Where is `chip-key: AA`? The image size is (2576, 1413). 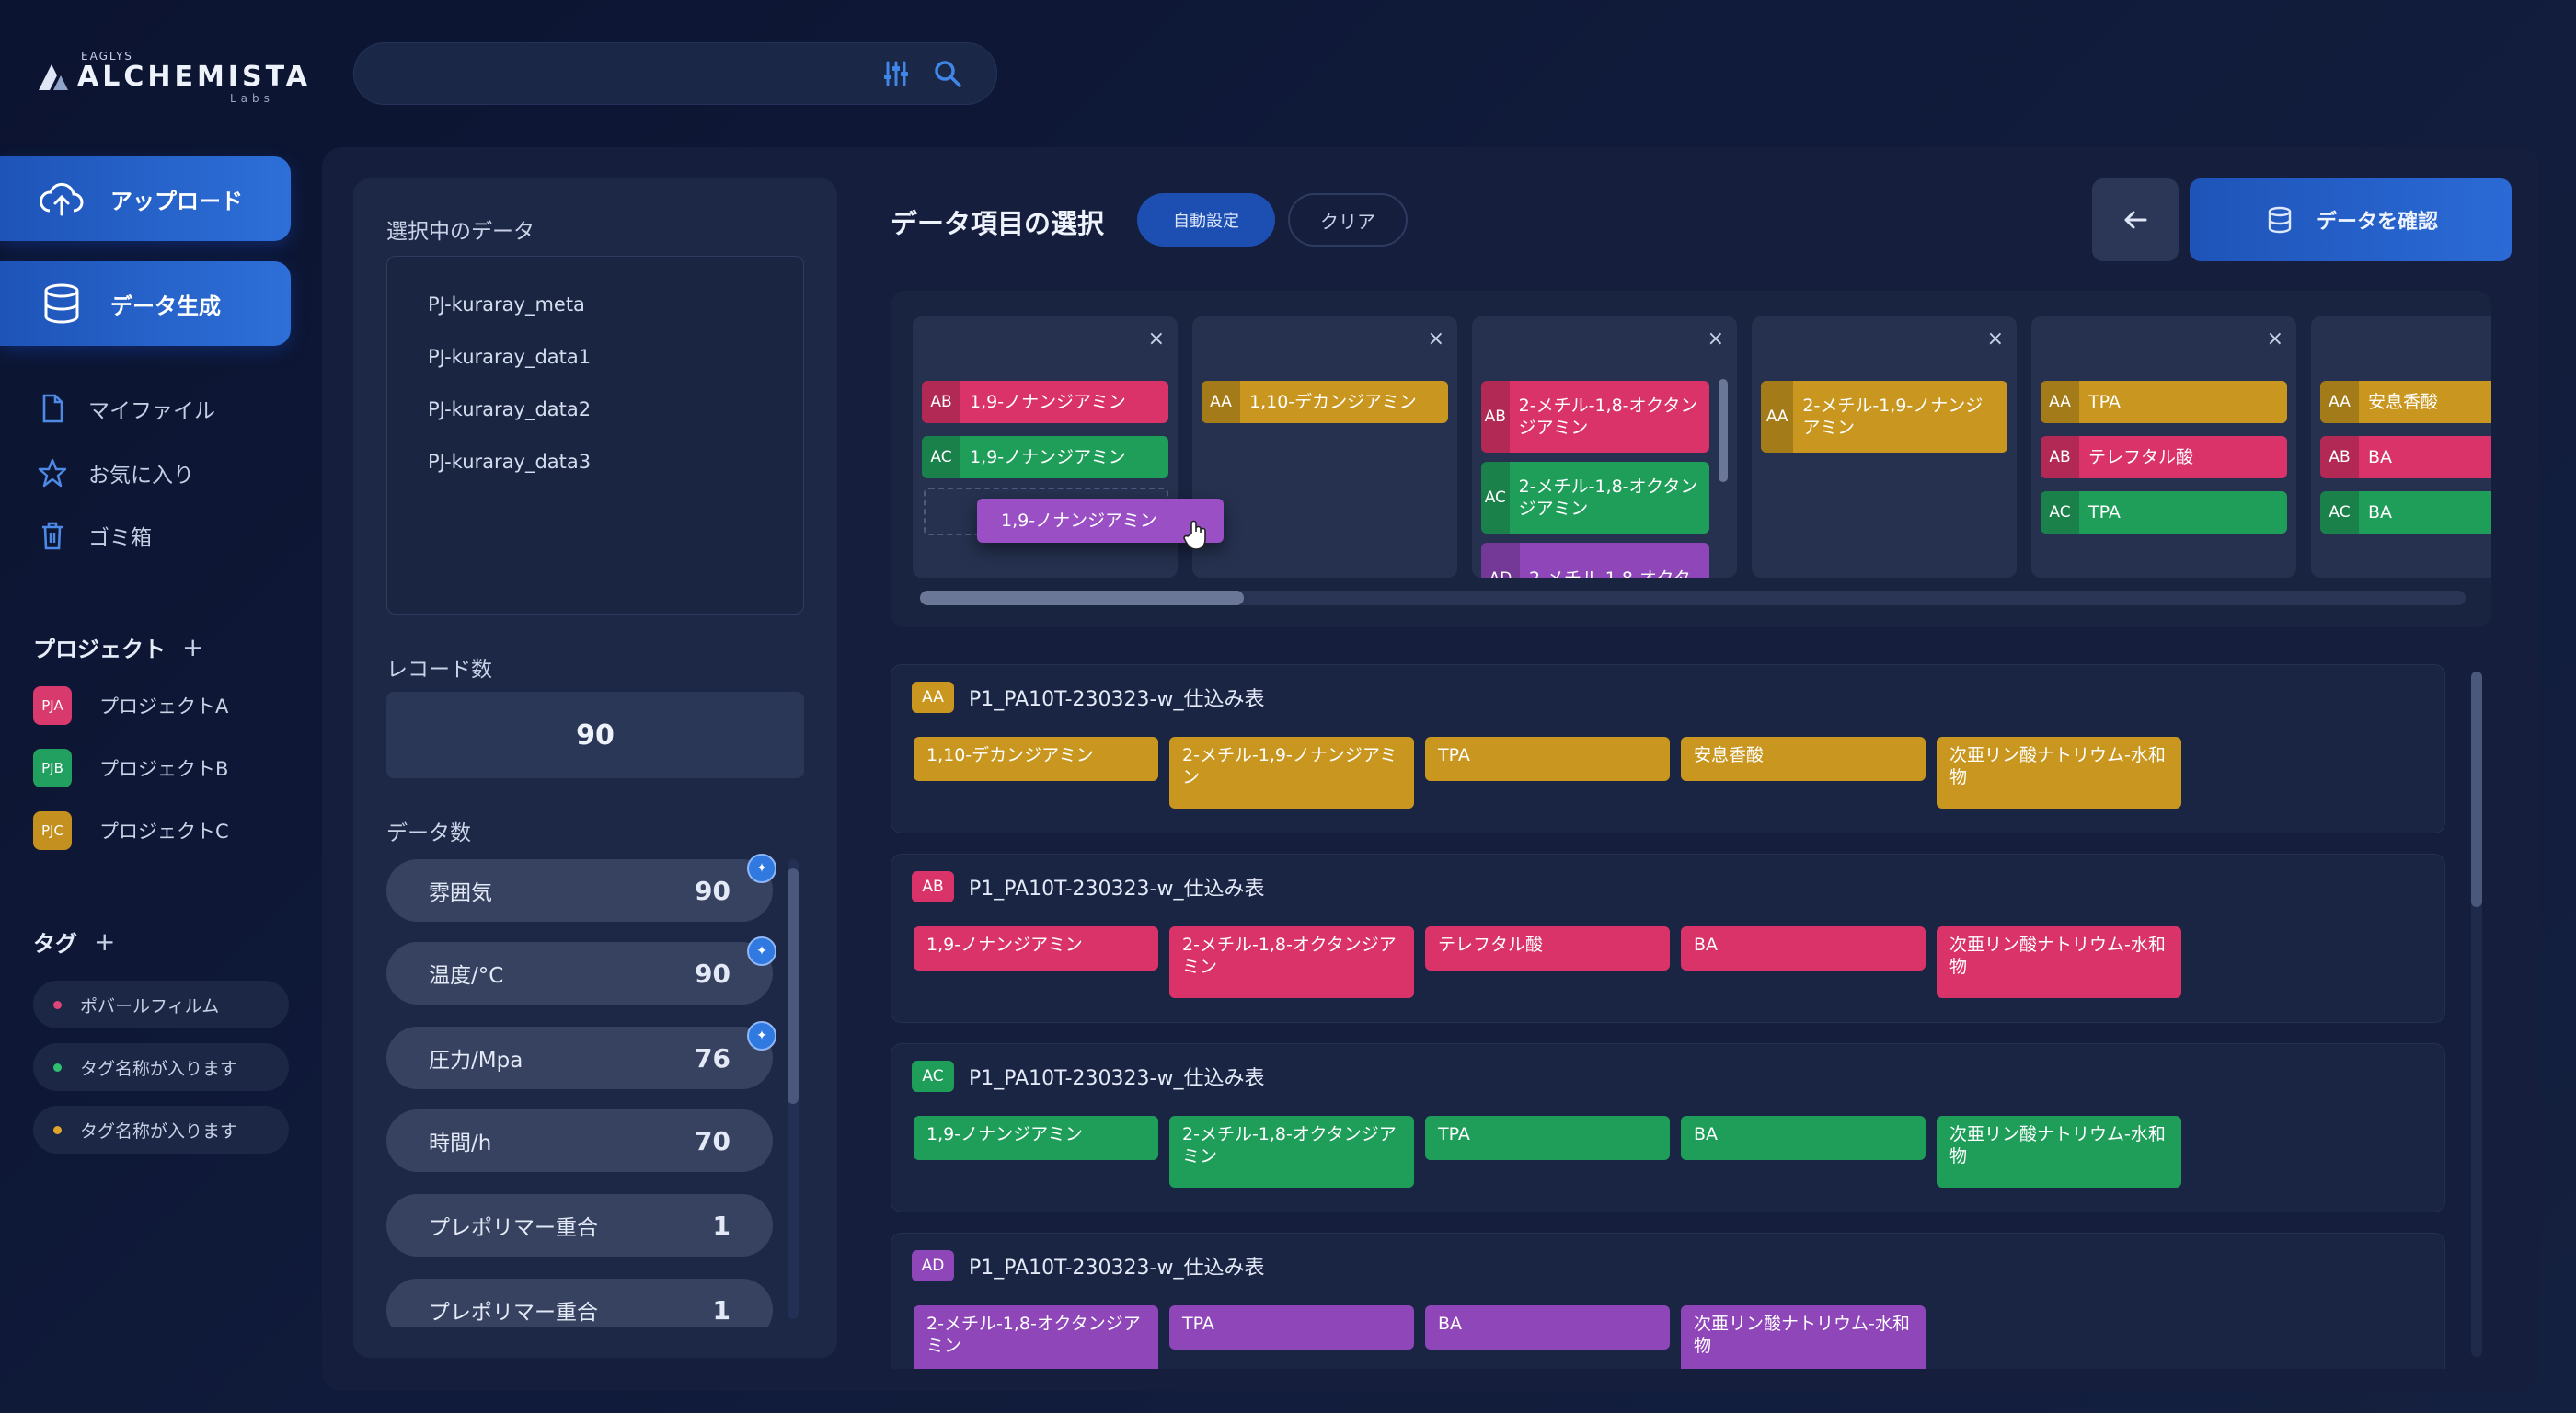
chip-key: AA is located at coordinates (1777, 417).